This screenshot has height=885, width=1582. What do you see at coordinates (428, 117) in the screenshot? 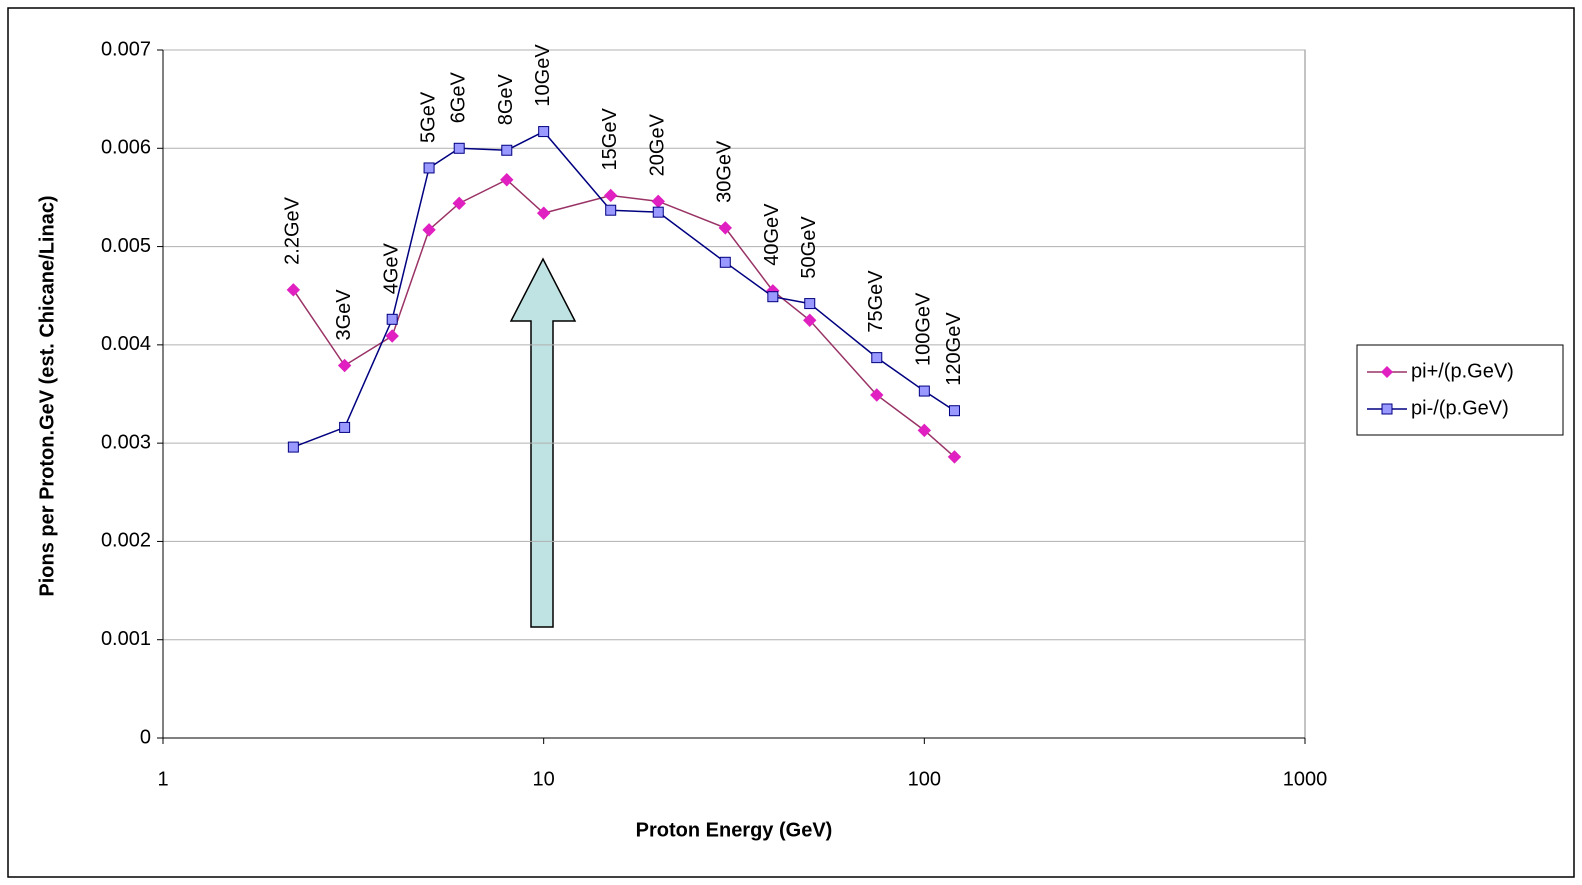
I see `point-annotation: 5GeV` at bounding box center [428, 117].